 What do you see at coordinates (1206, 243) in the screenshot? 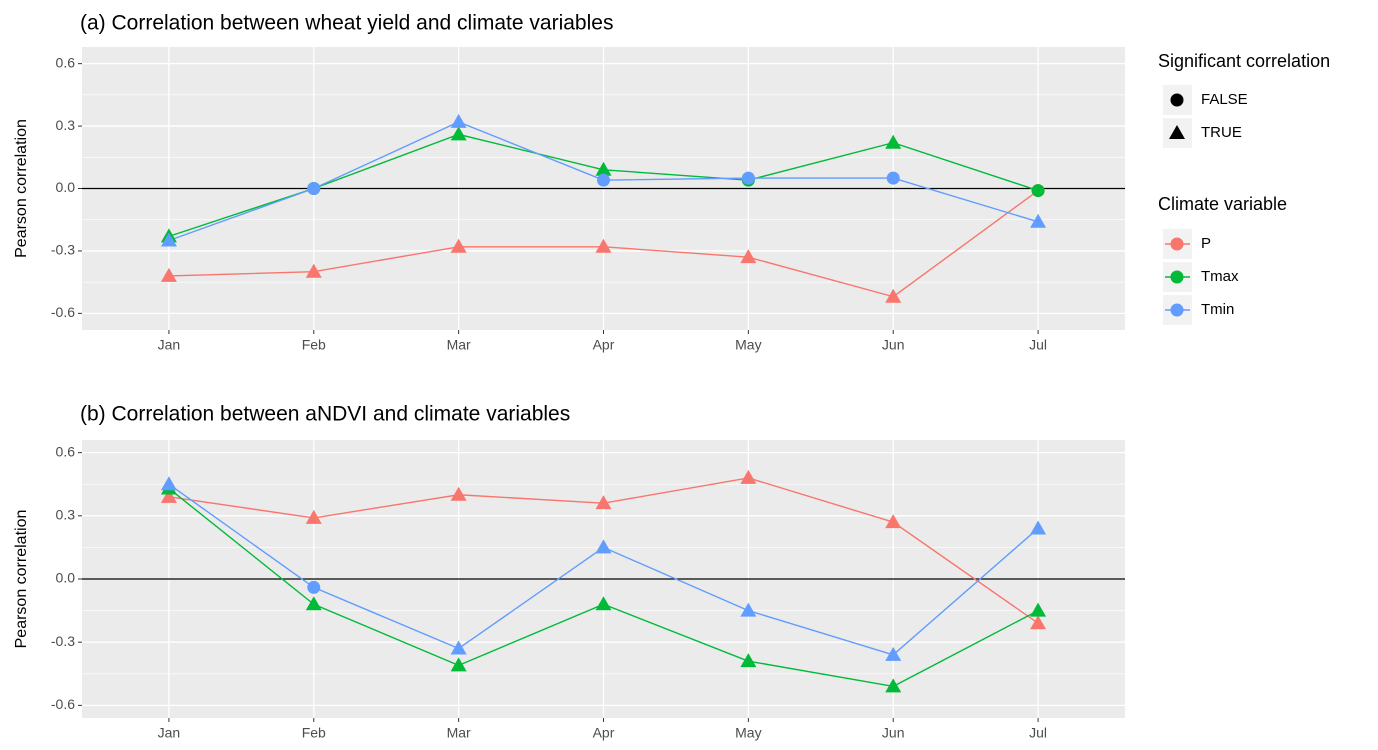
I see `legend-label: P` at bounding box center [1206, 243].